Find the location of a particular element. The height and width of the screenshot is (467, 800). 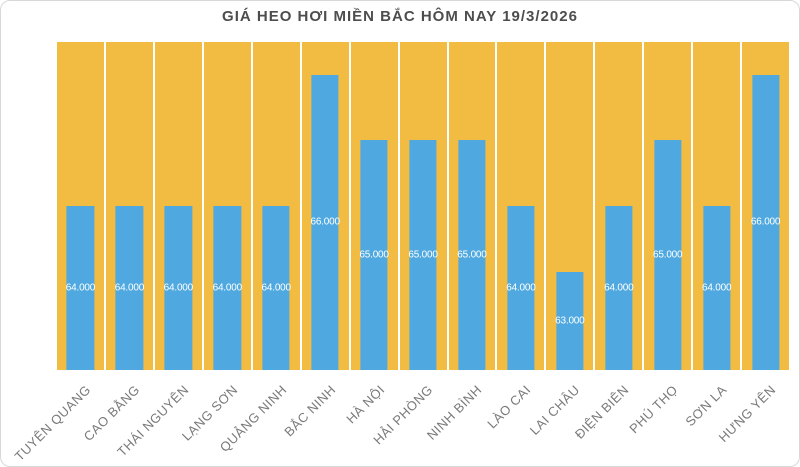

category-column: 63.000 is located at coordinates (570, 206).